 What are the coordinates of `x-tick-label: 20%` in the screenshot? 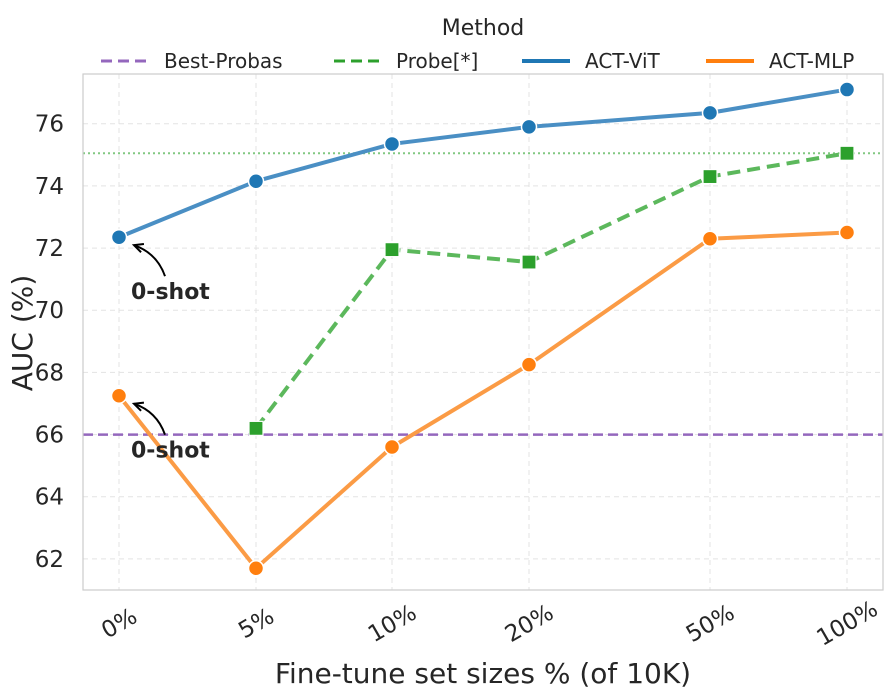 It's located at (529, 624).